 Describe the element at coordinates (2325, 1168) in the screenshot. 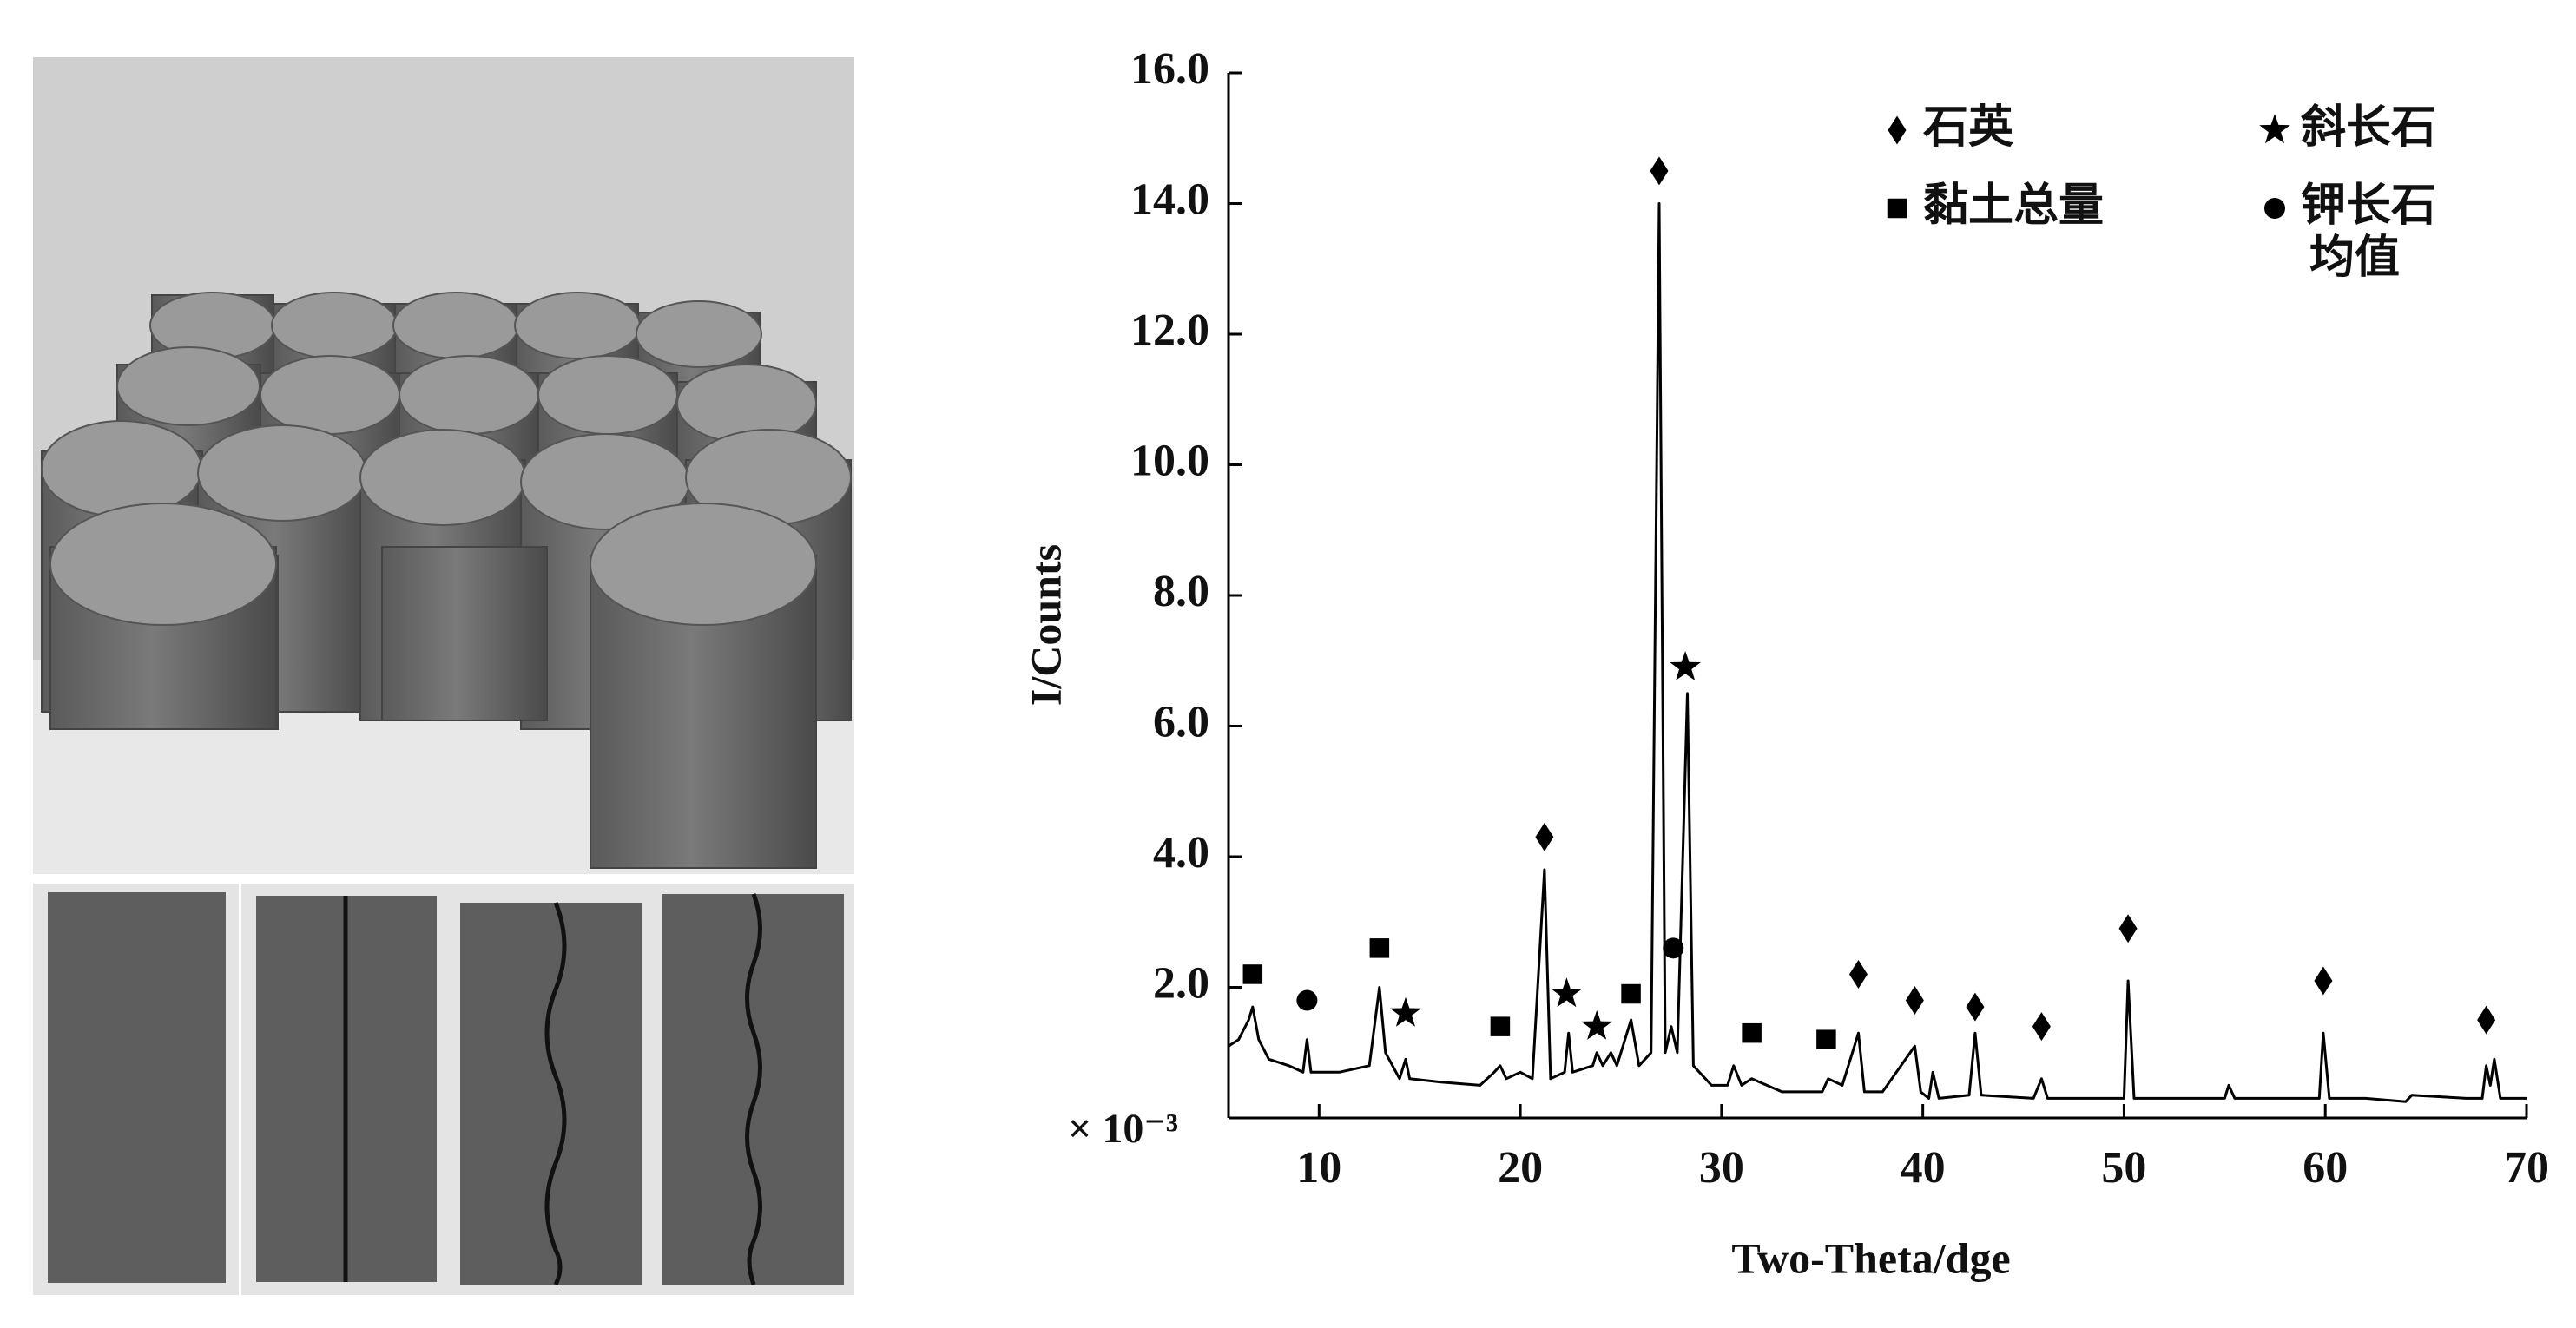

I see `x-tick-label: 60` at that location.